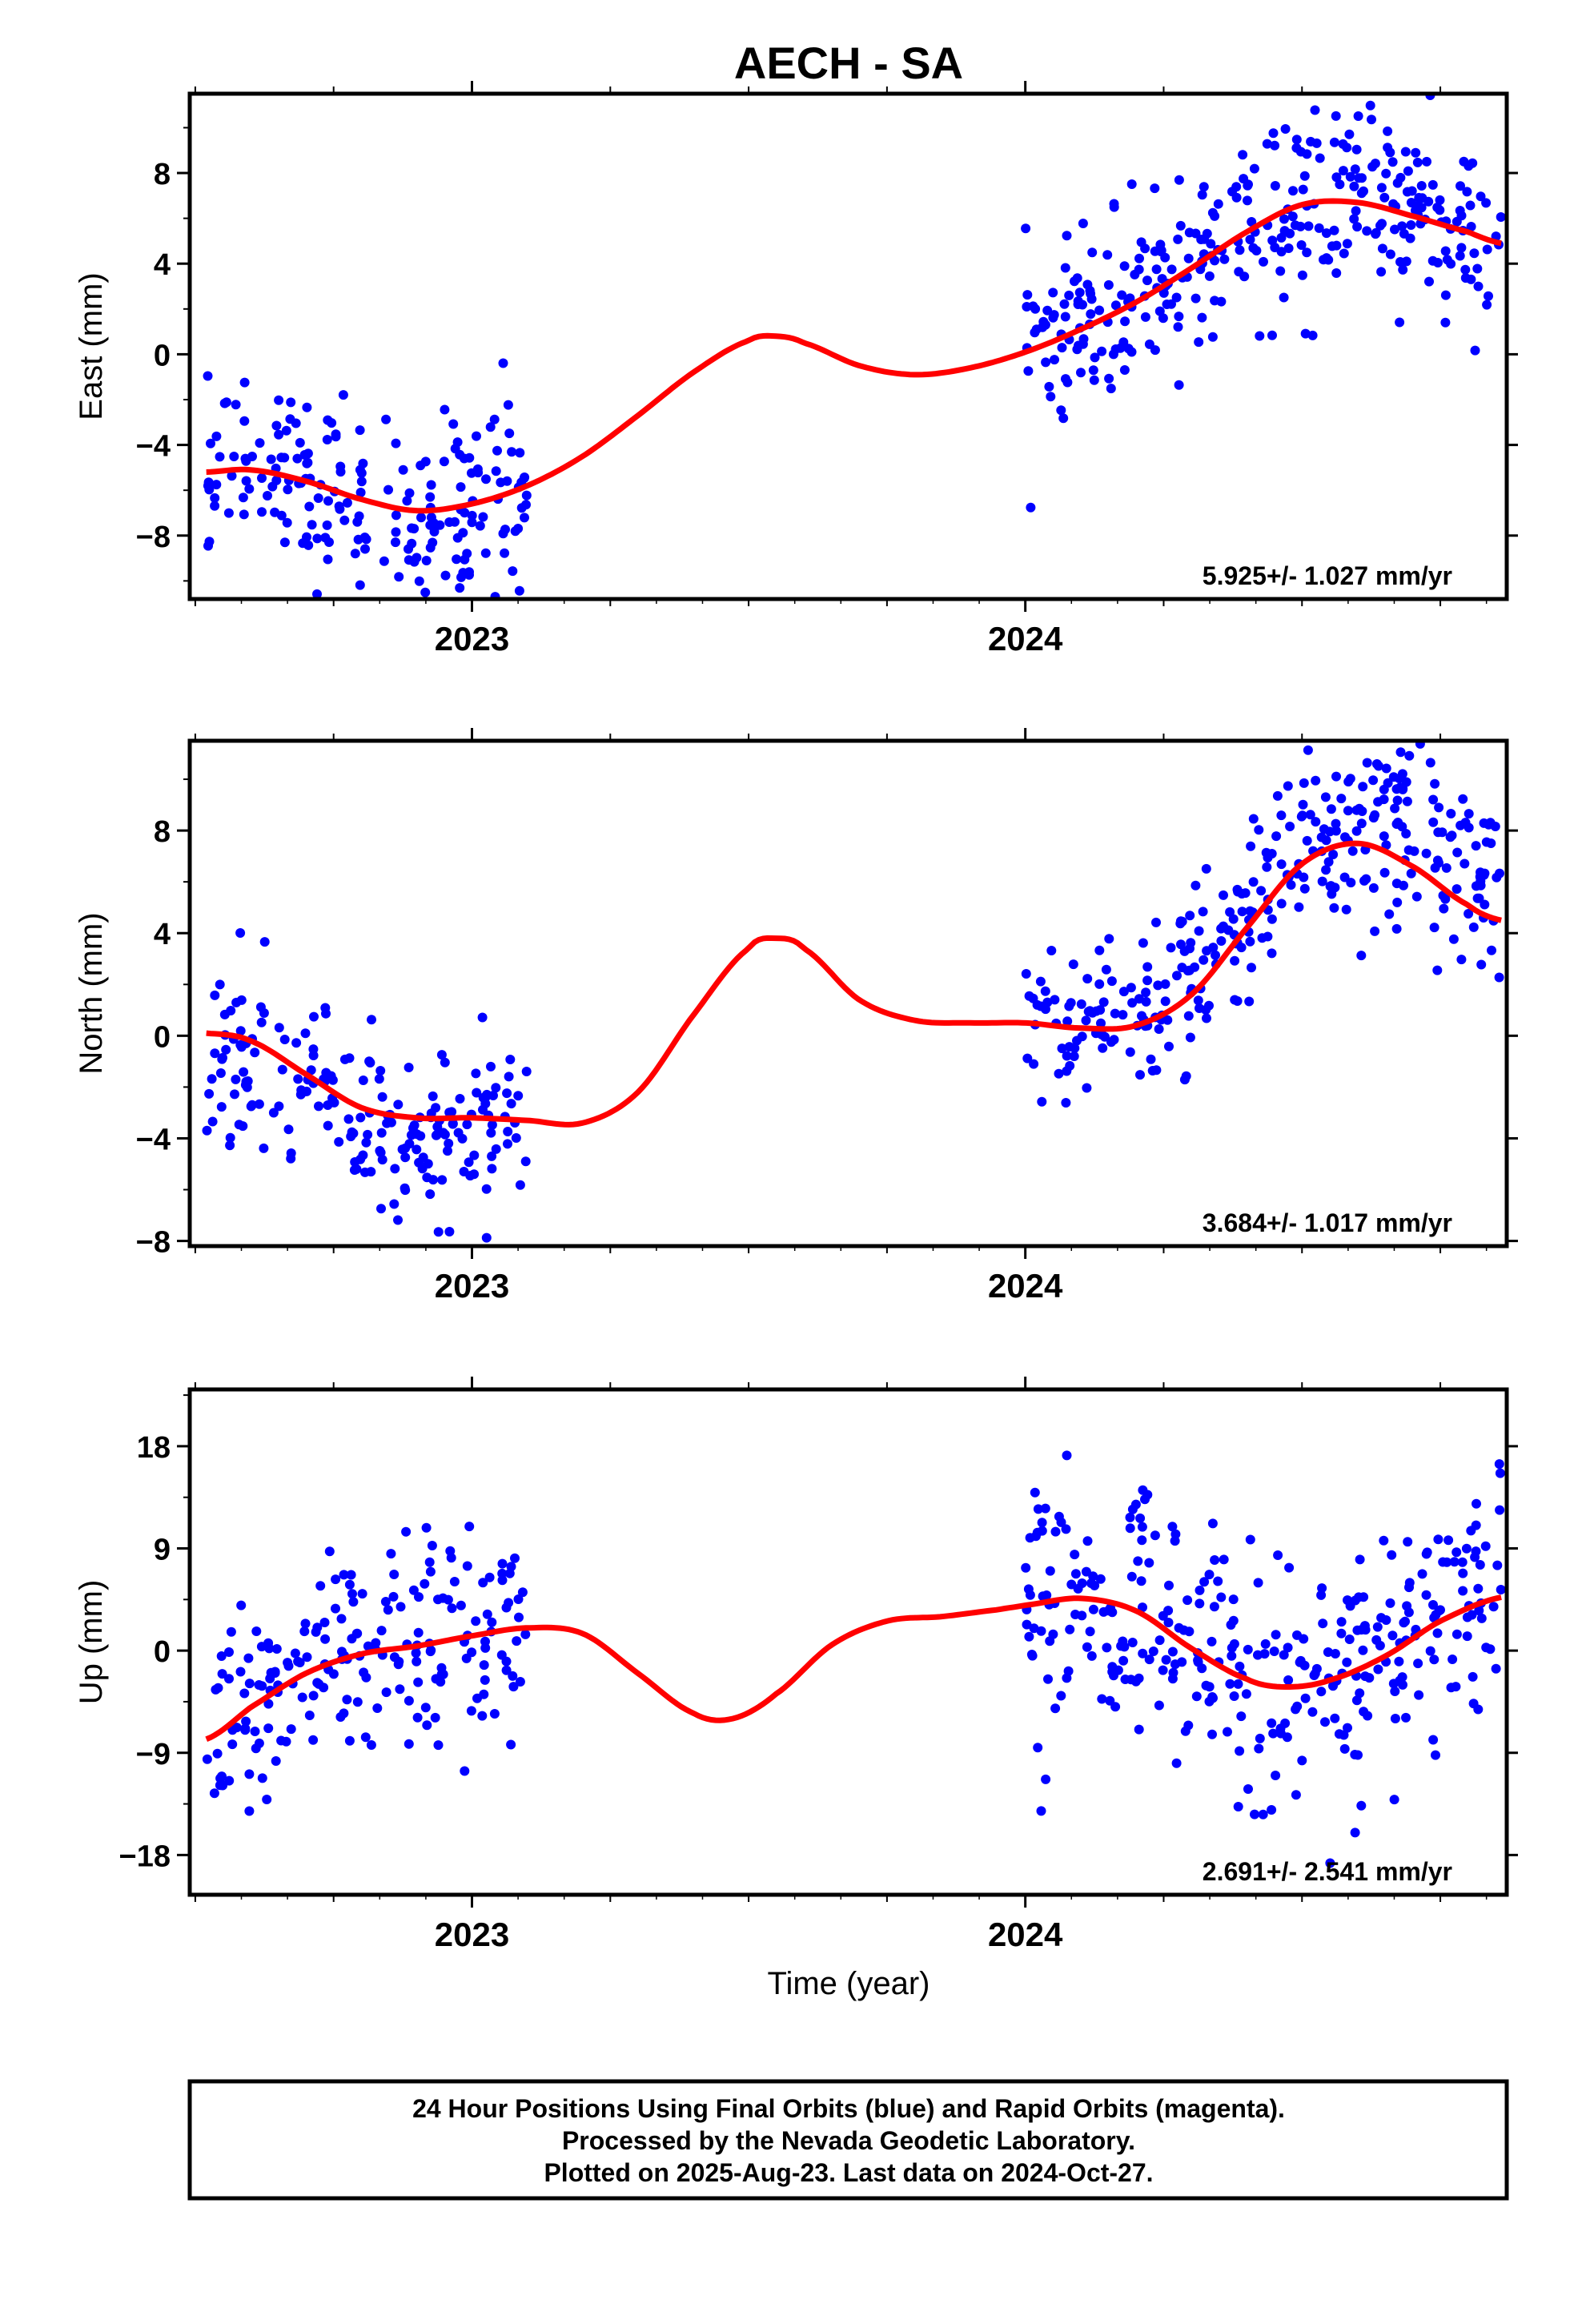  Describe the element at coordinates (848, 63) in the screenshot. I see `chart-title: AECH - SA` at that location.